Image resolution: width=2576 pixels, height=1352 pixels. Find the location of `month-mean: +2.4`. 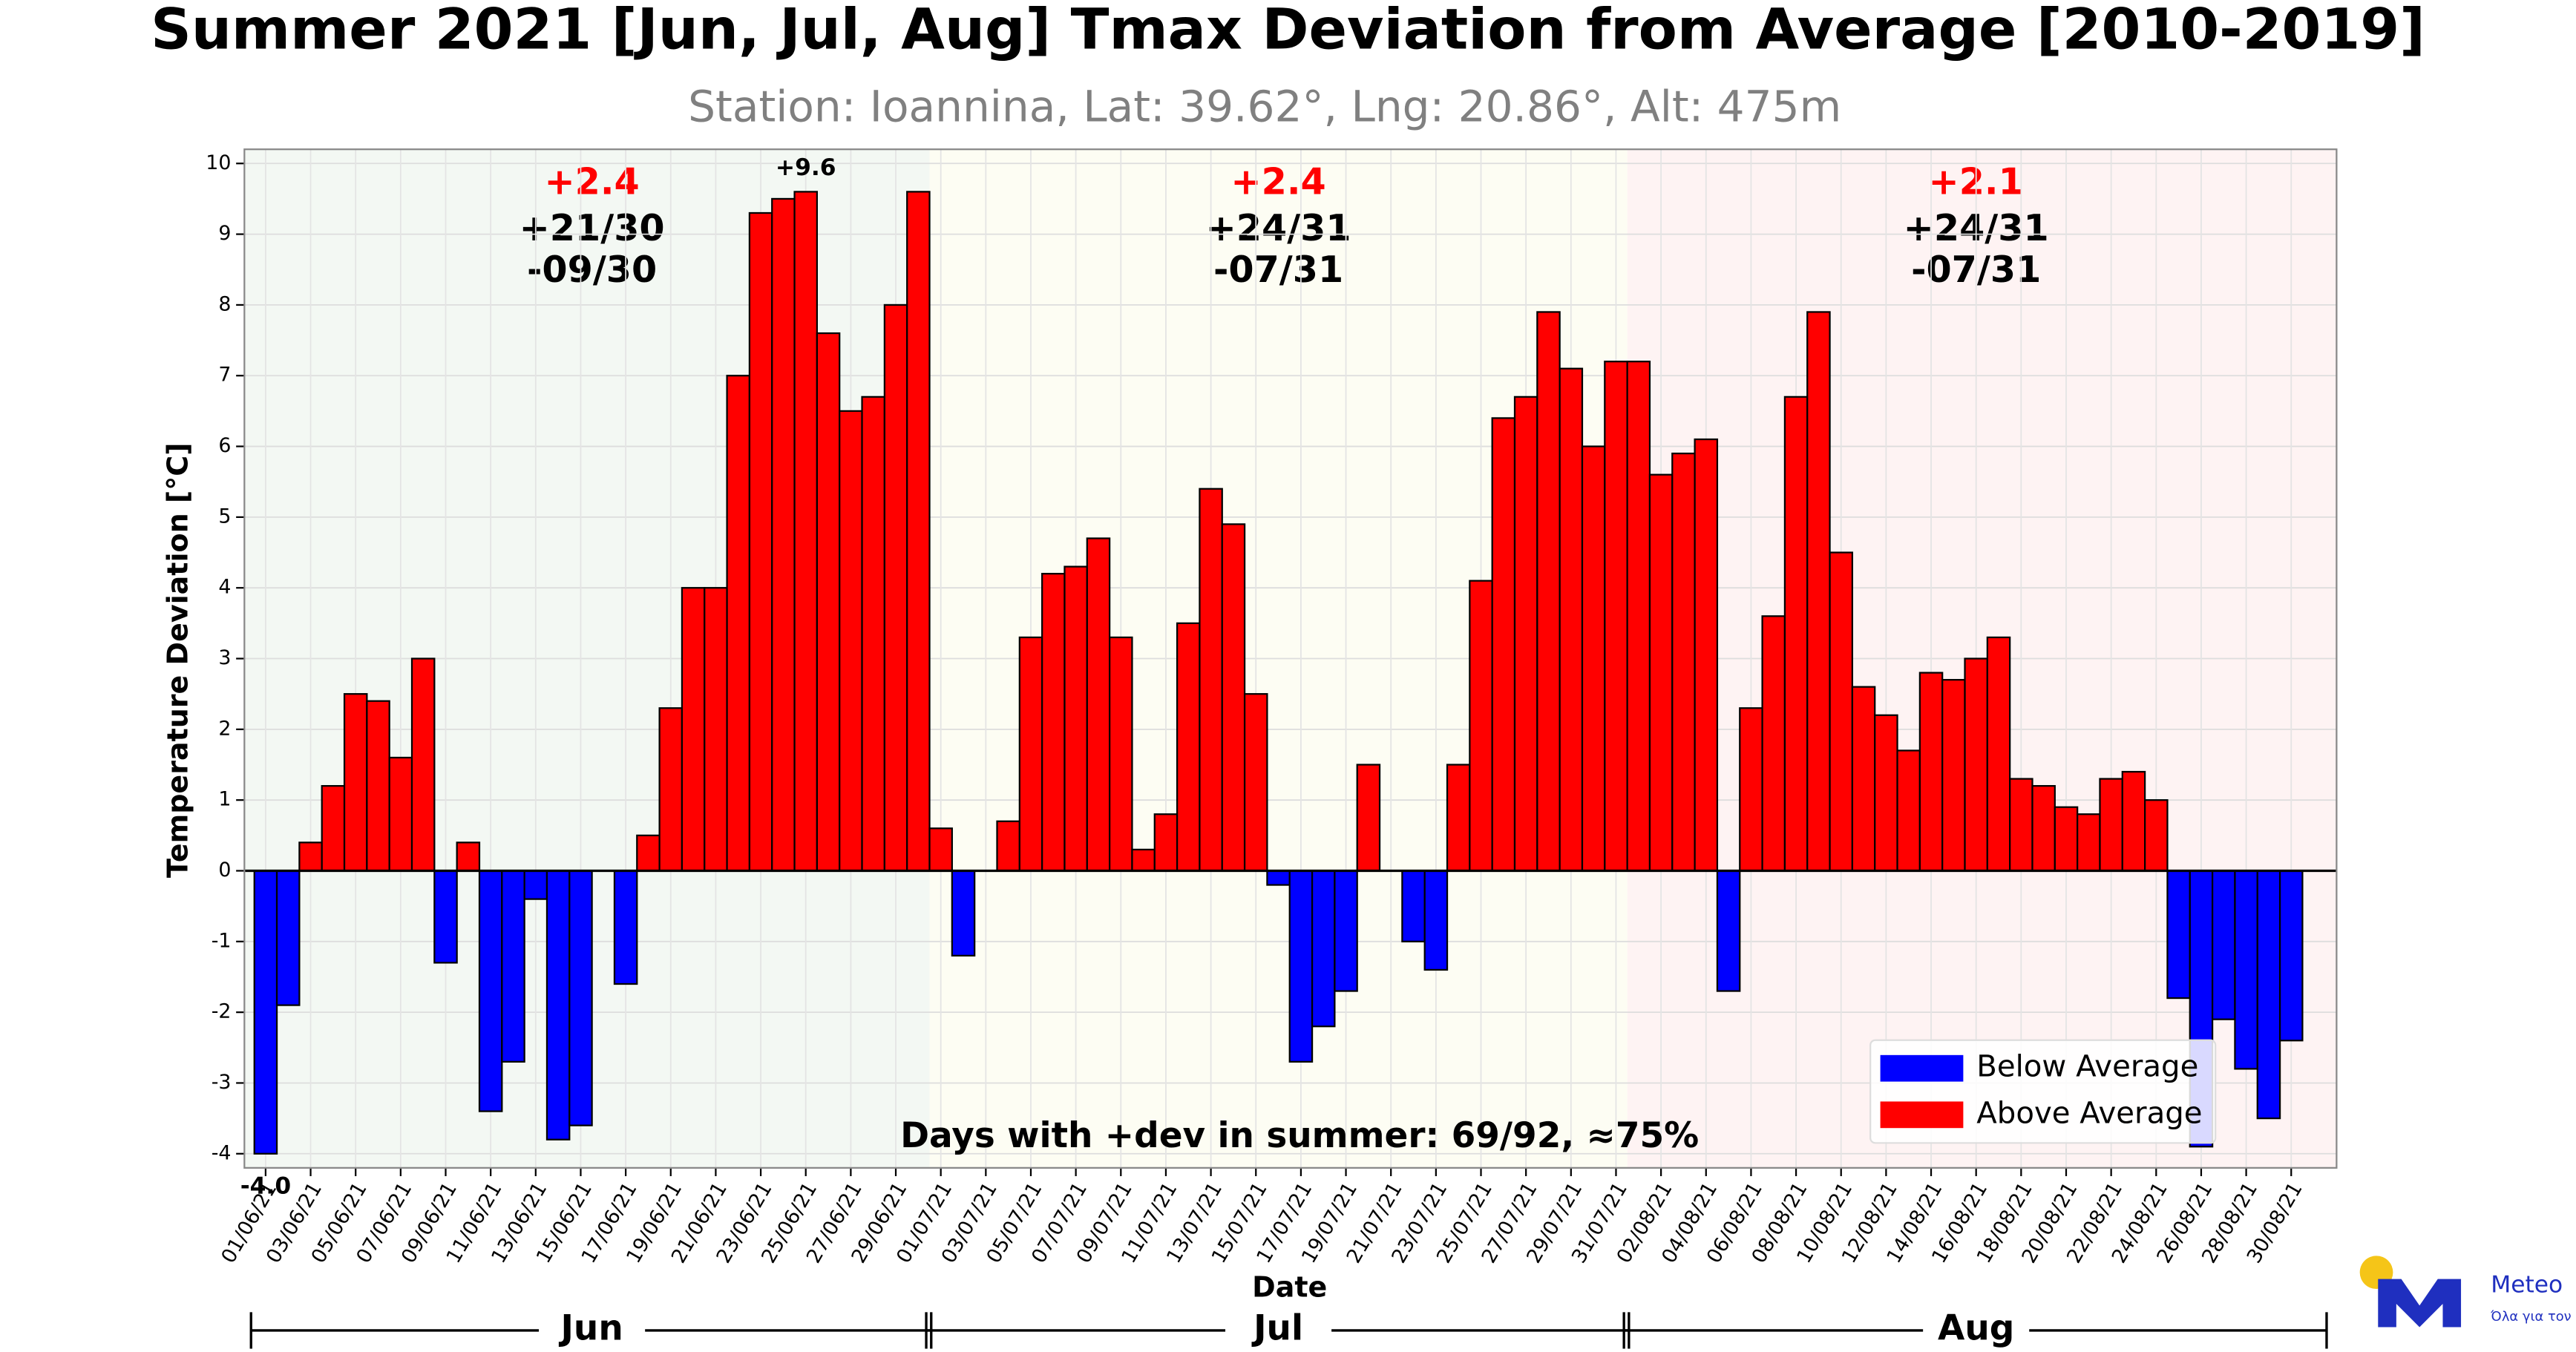

month-mean: +2.4 is located at coordinates (1277, 181).